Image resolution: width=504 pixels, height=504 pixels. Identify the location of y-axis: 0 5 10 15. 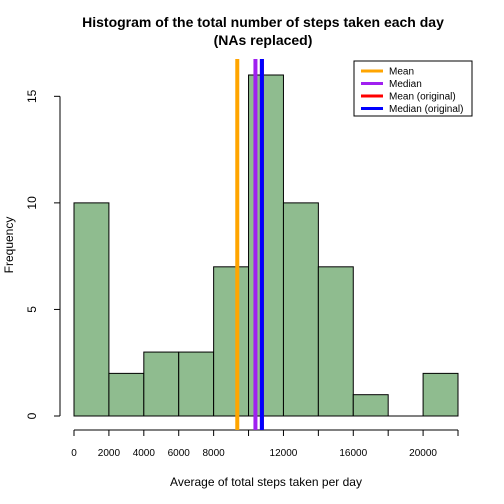
(43, 254).